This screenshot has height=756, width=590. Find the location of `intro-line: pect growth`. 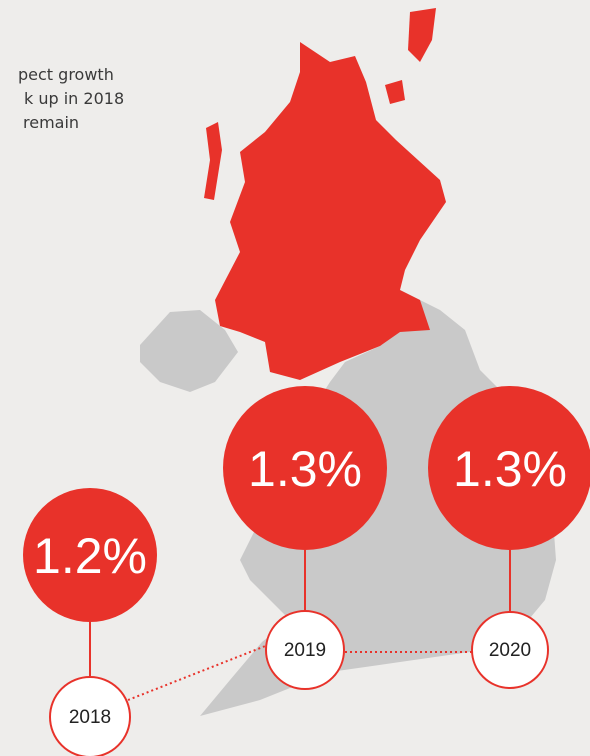

intro-line: pect growth is located at coordinates (66, 74).